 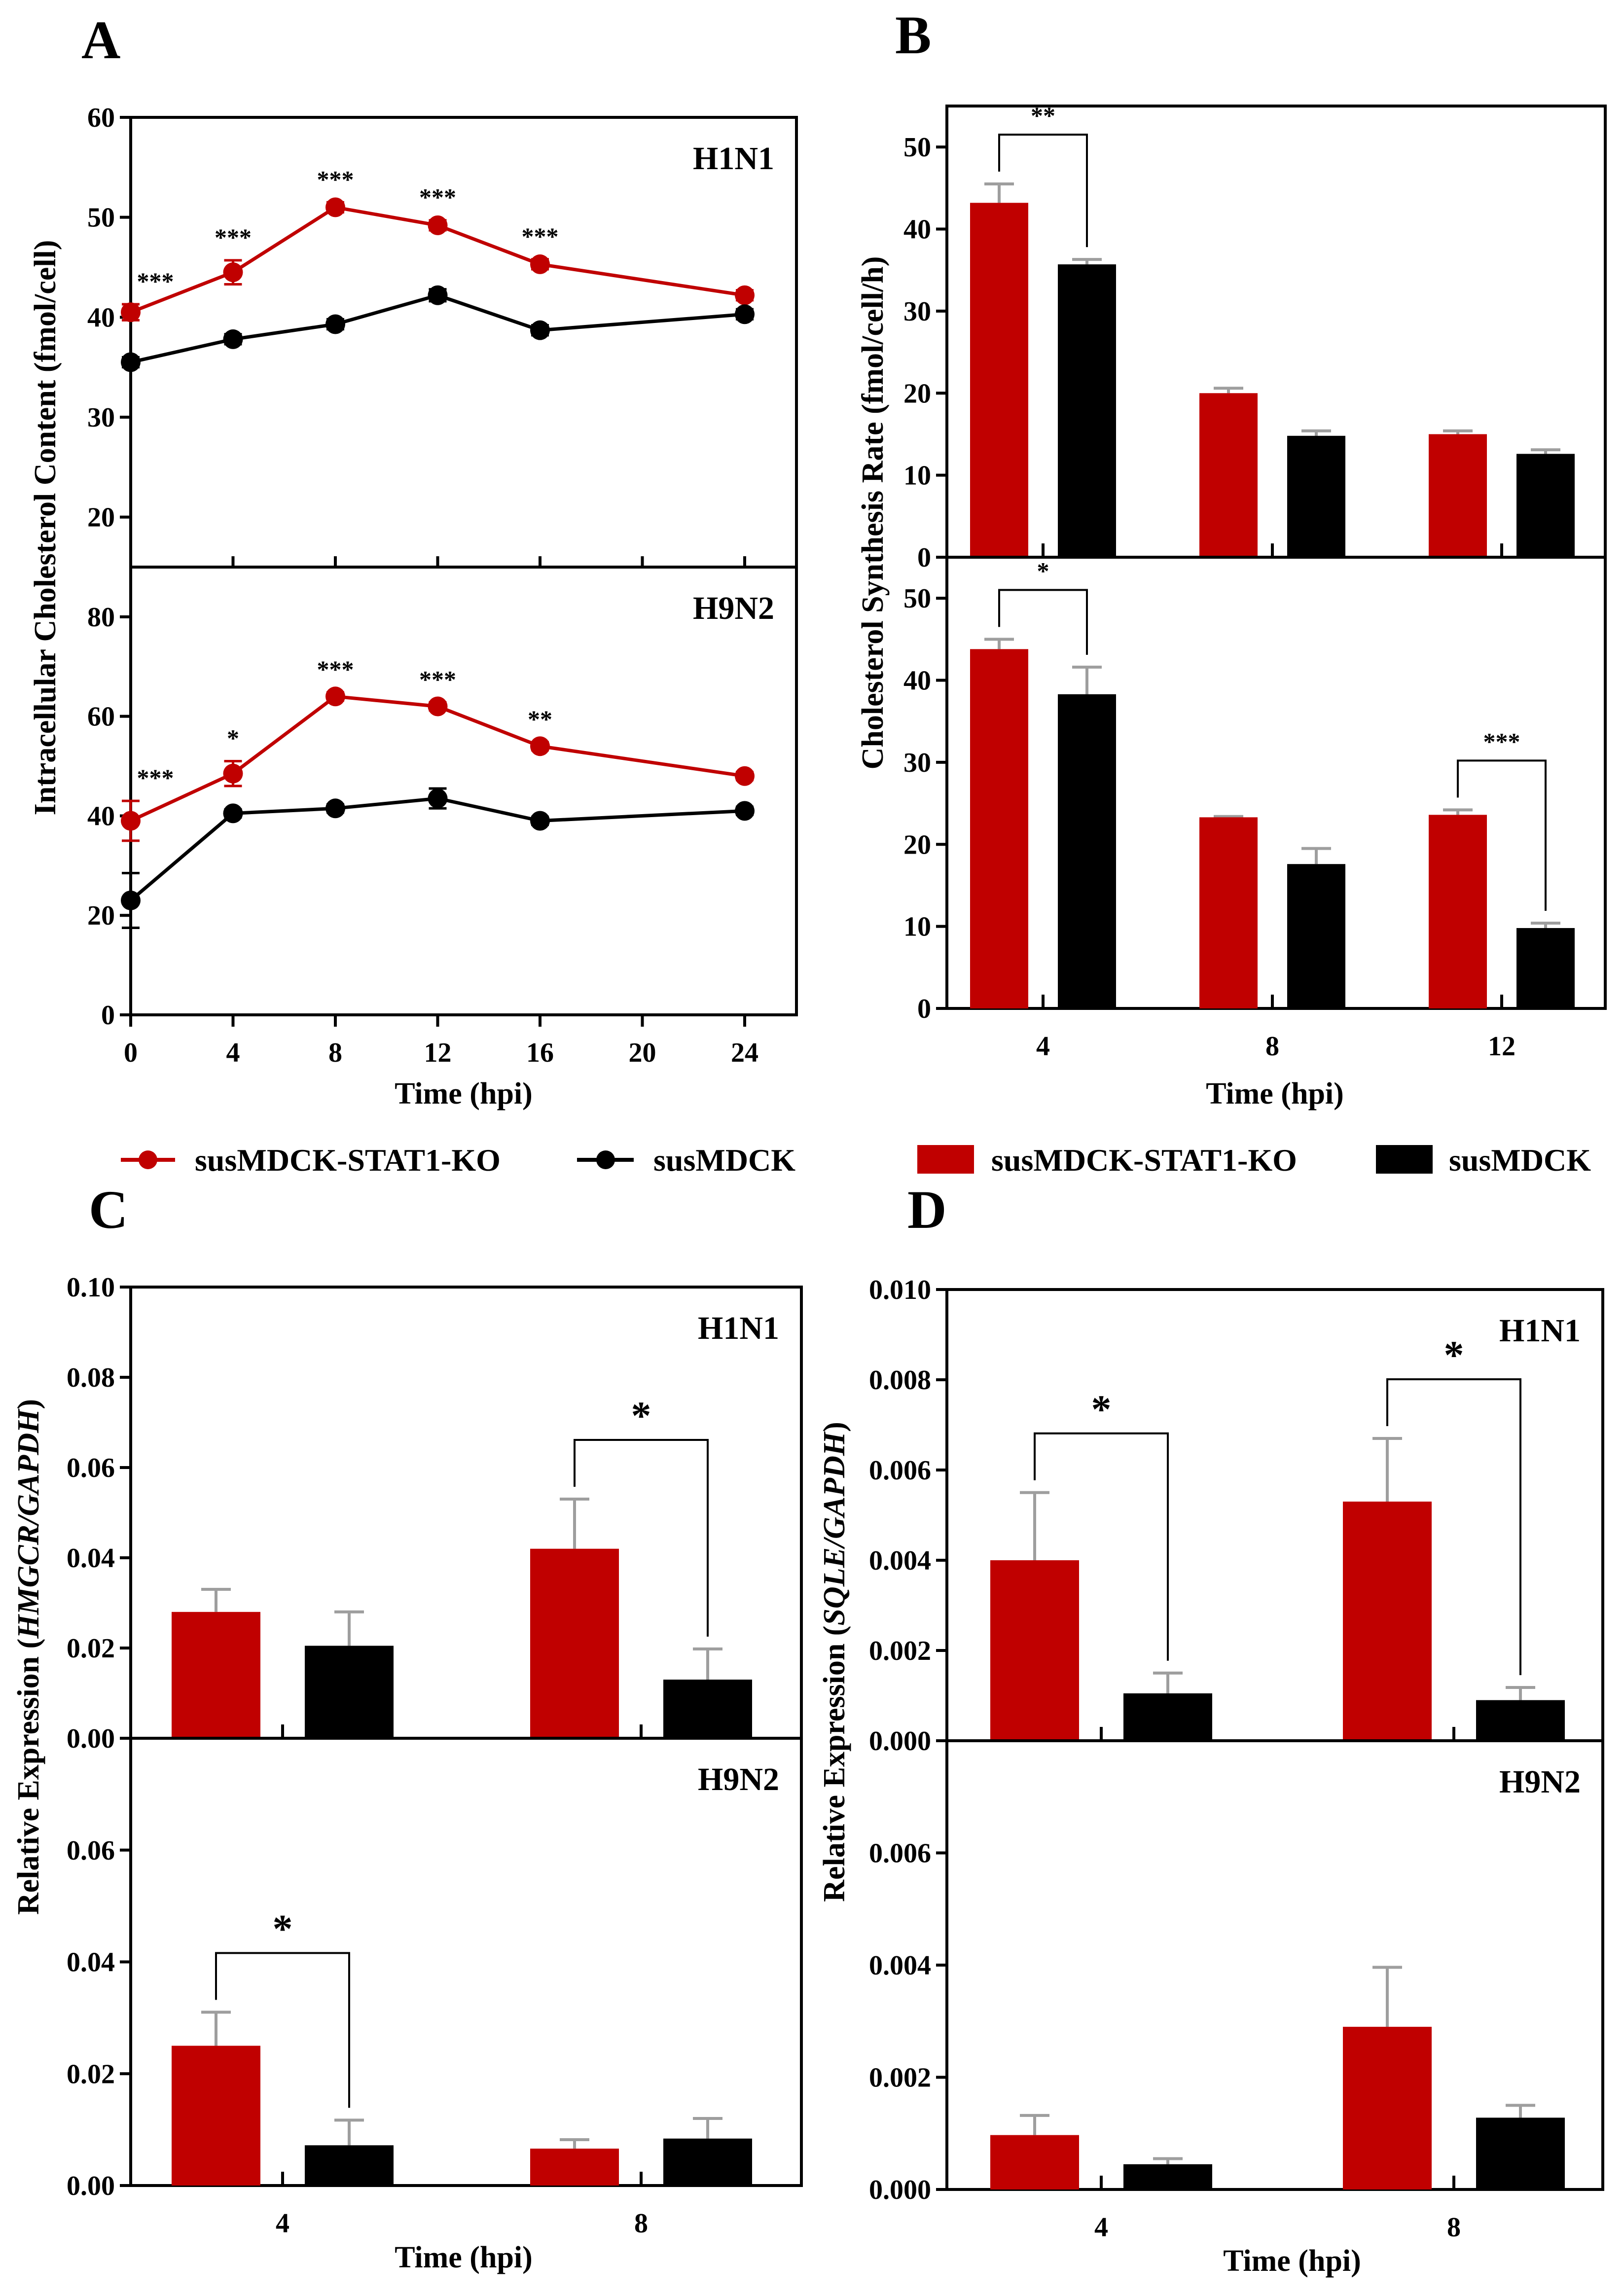 I want to click on x-axis-title-d: Time (hpi), so click(x=1292, y=2261).